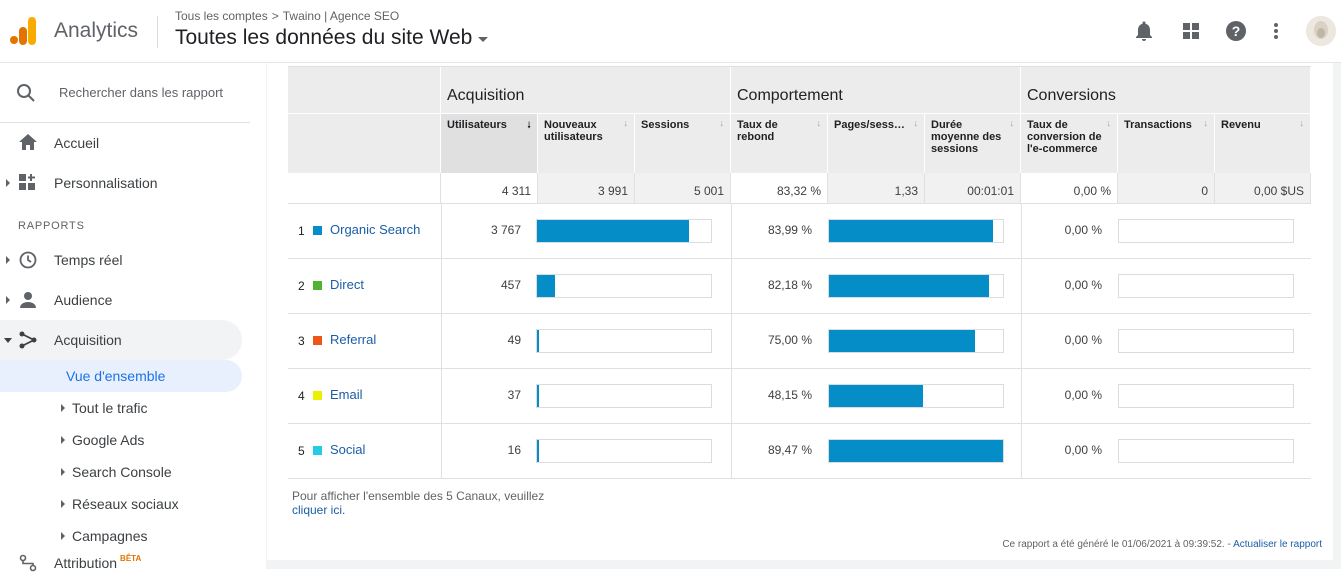 The image size is (1341, 583). I want to click on attribution-icon, so click(28, 563).